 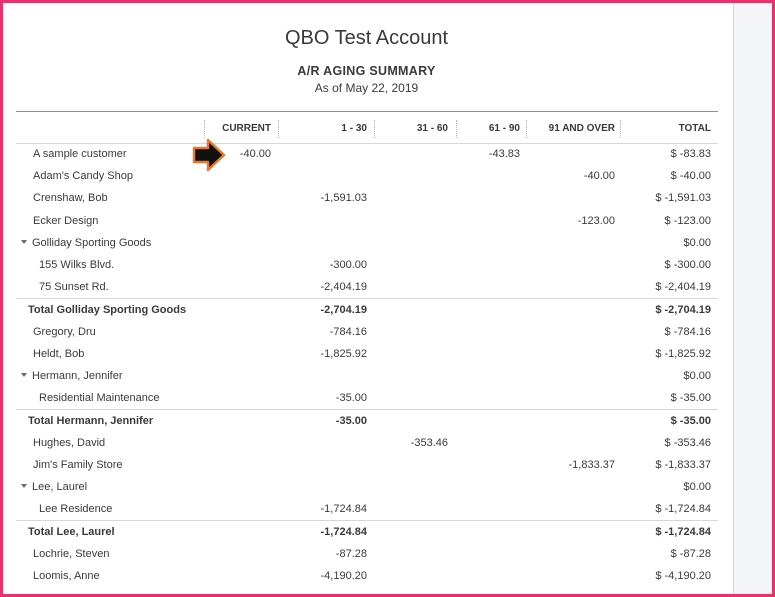 I want to click on cell-91-and-over: -123.00, so click(x=596, y=220).